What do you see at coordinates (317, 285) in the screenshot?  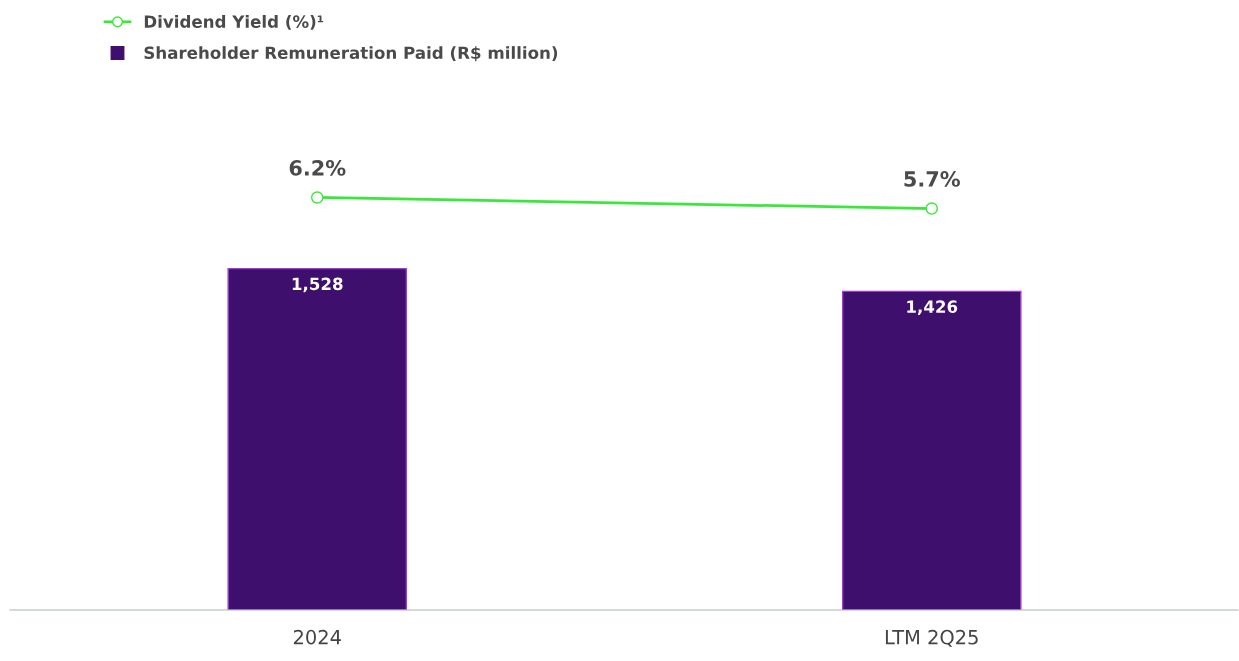 I see `data-label: 1,528` at bounding box center [317, 285].